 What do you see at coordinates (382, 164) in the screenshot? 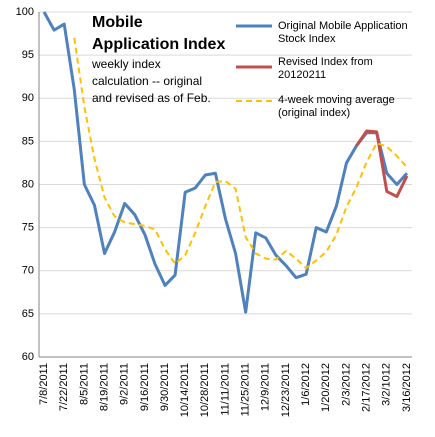
I see `series-line` at bounding box center [382, 164].